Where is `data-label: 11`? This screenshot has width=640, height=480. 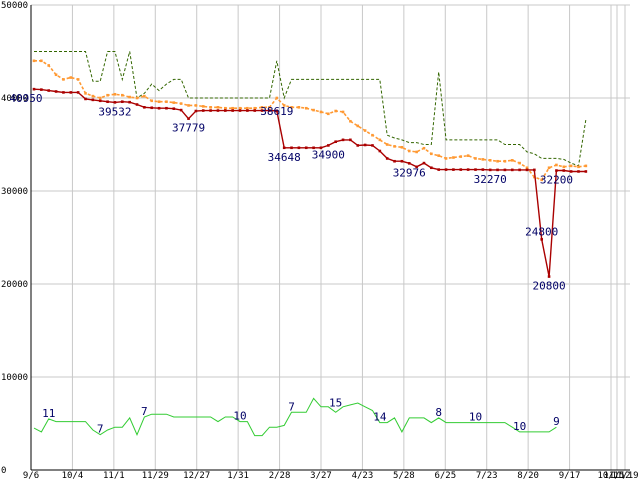 data-label: 11 is located at coordinates (48, 413).